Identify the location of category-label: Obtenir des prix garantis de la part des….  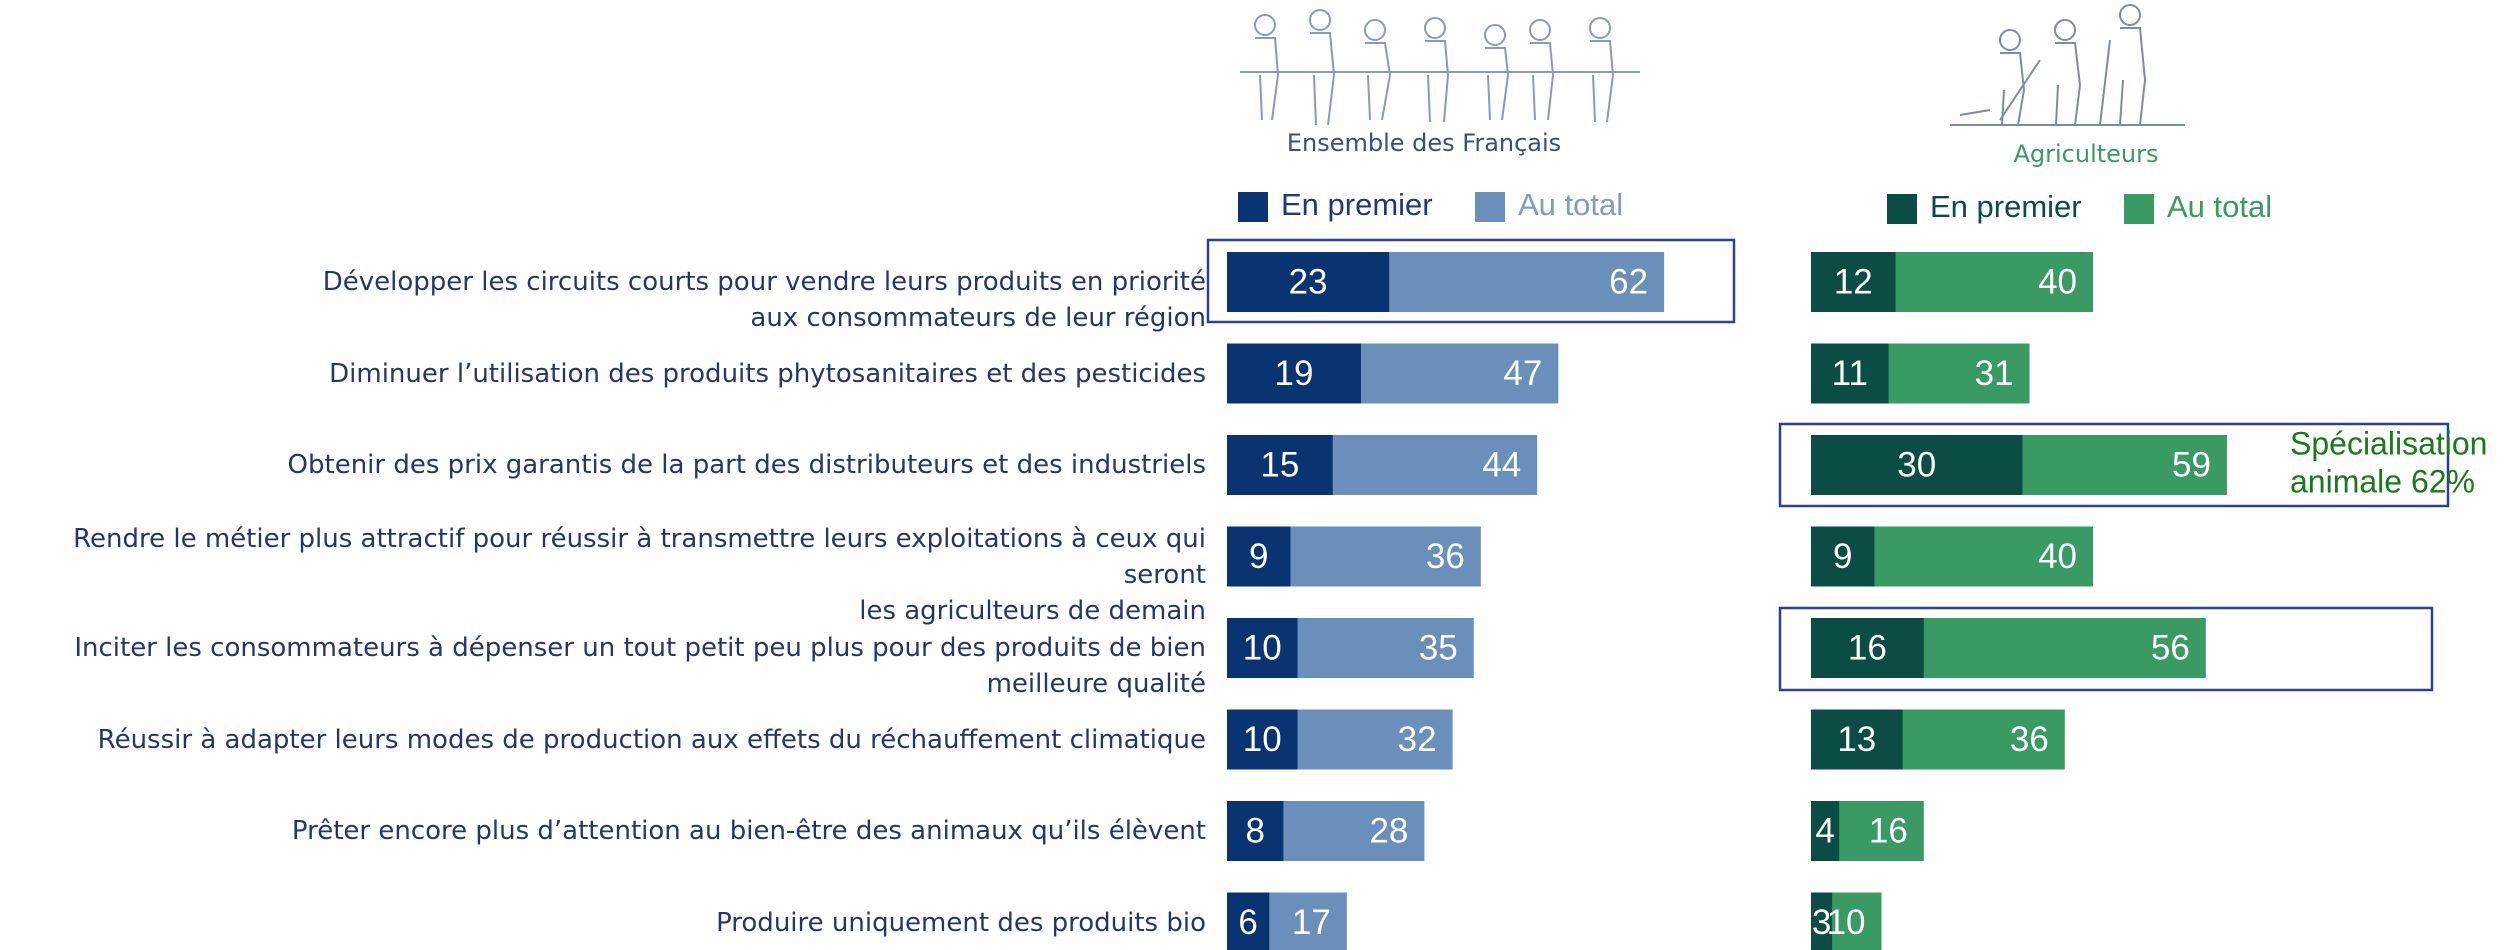
(746, 465).